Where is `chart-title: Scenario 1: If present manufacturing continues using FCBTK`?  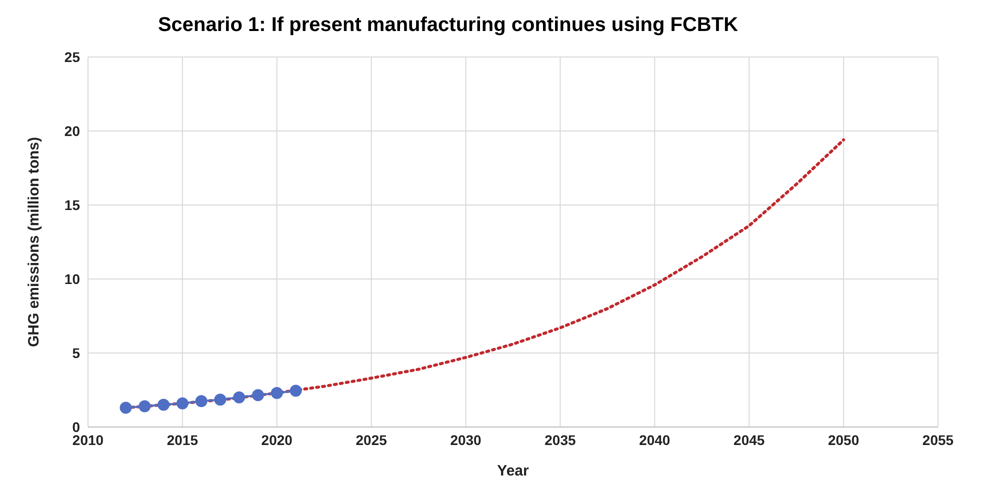 chart-title: Scenario 1: If present manufacturing continues using FCBTK is located at coordinates (448, 25).